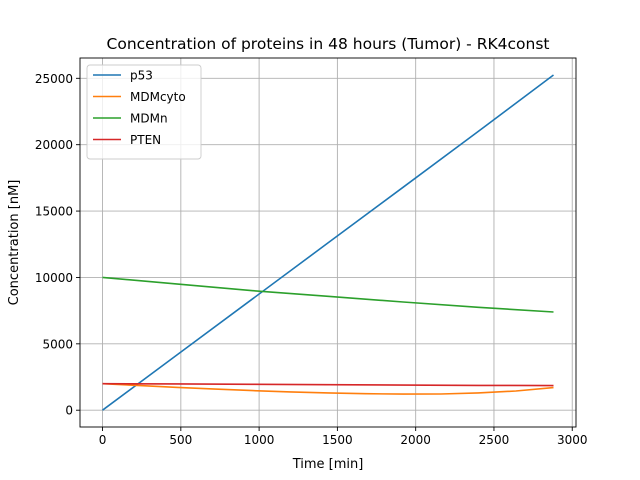 This screenshot has width=640, height=480. What do you see at coordinates (337, 440) in the screenshot?
I see `x-tick-label: 1500` at bounding box center [337, 440].